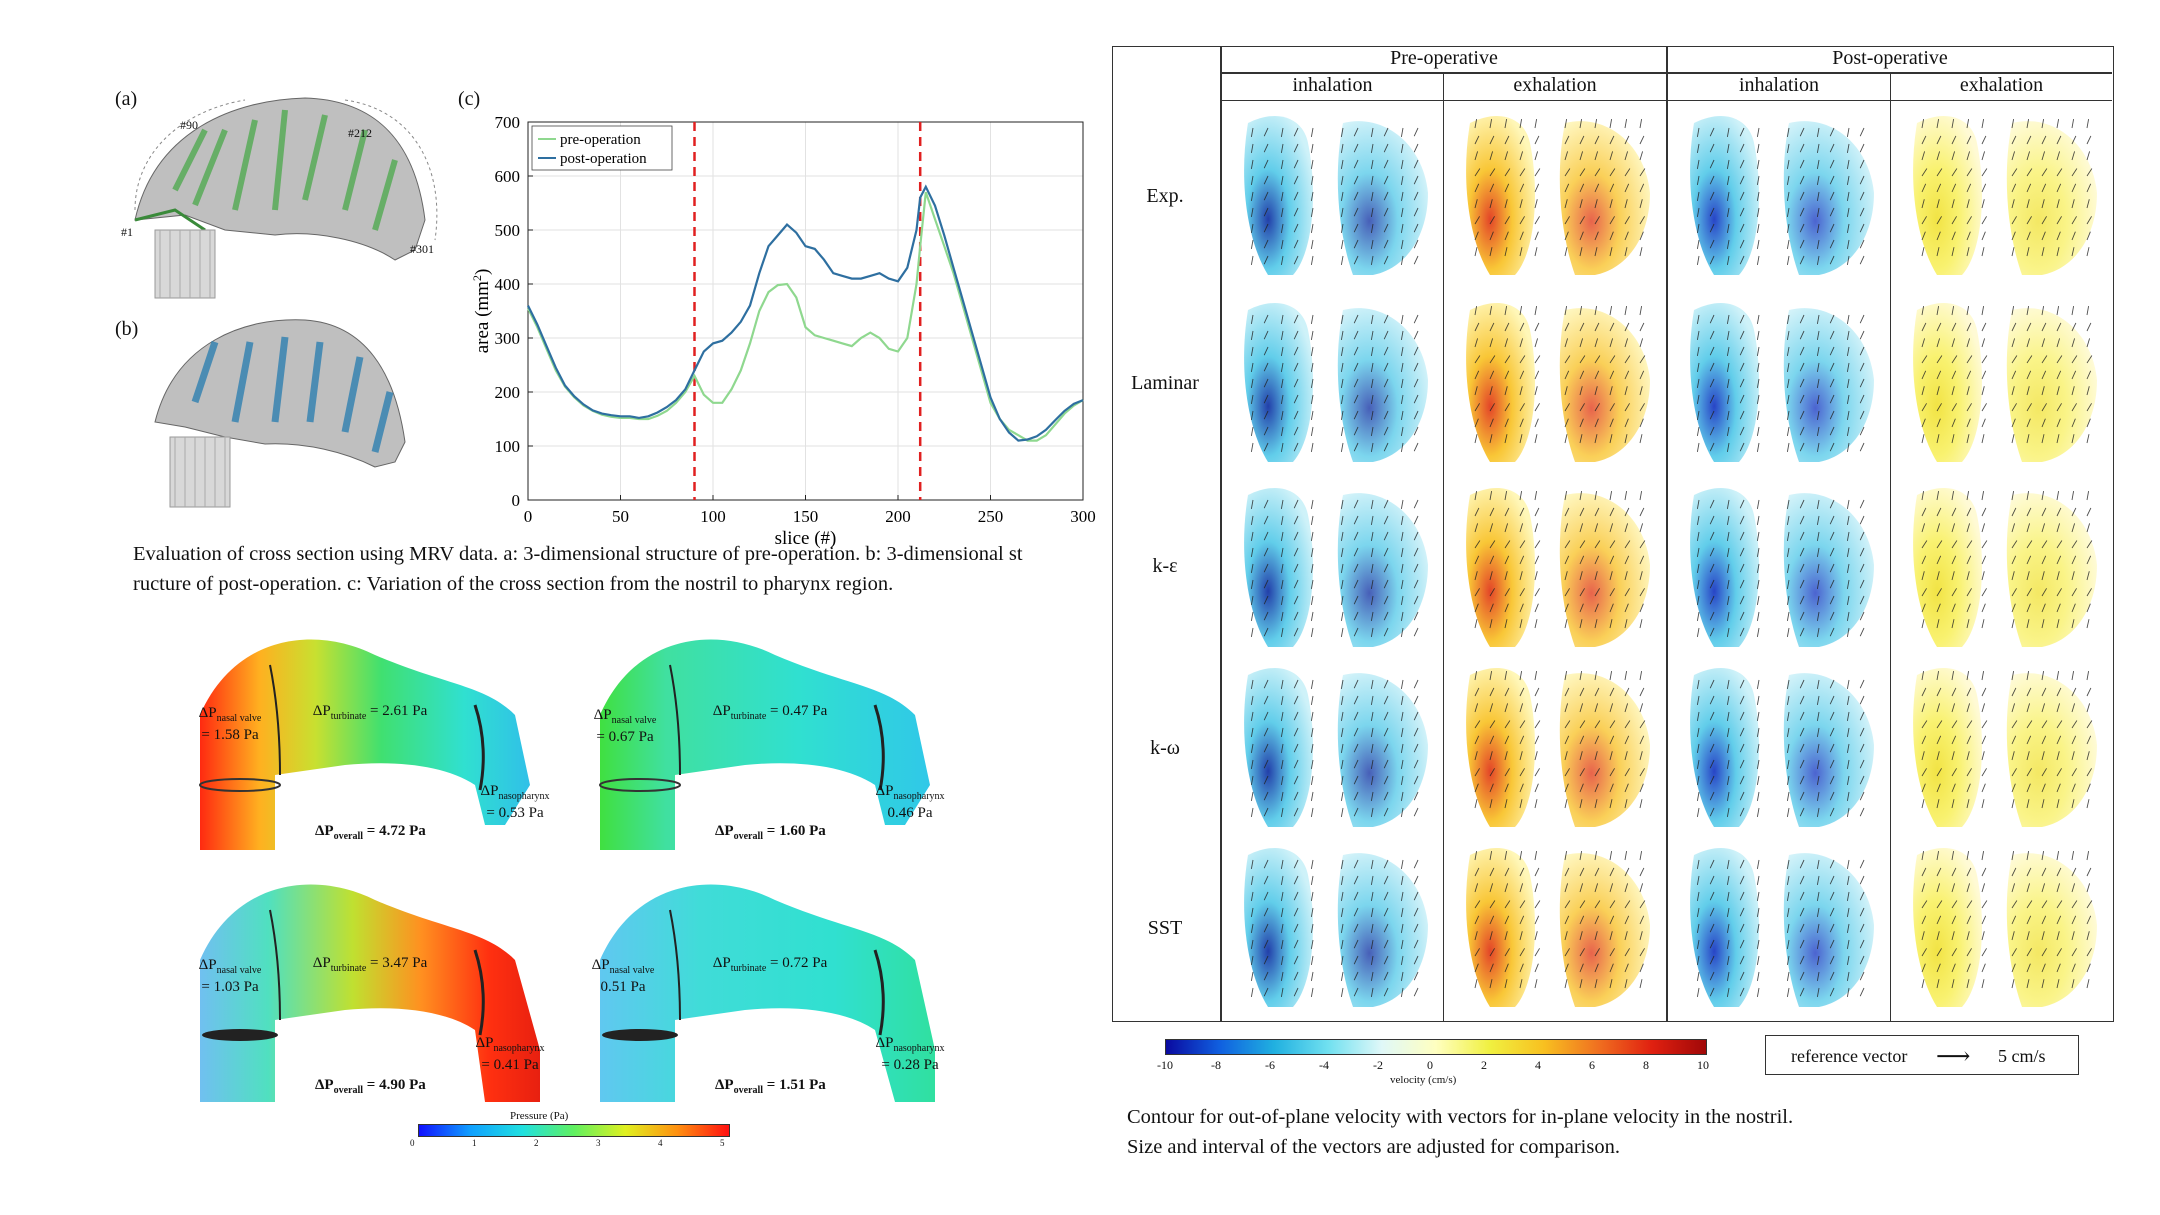 The width and height of the screenshot is (2160, 1215). Describe the element at coordinates (528, 516) in the screenshot. I see `x-tick-label: 0` at that location.